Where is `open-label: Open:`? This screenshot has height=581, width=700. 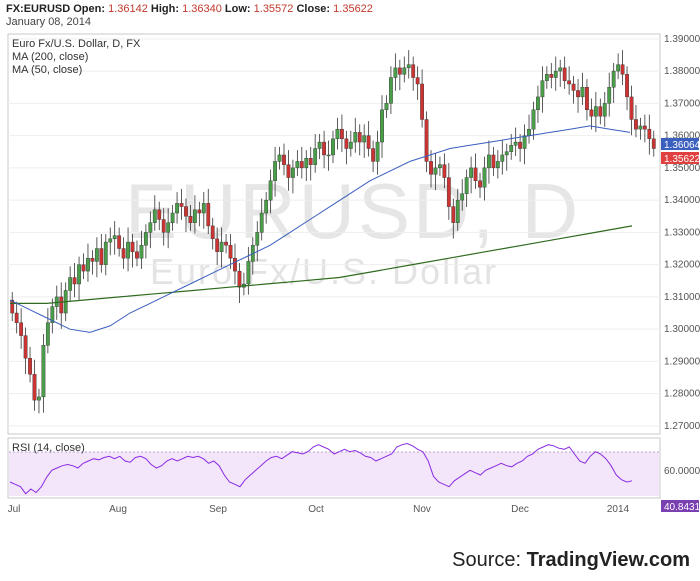 open-label: Open: is located at coordinates (89, 9).